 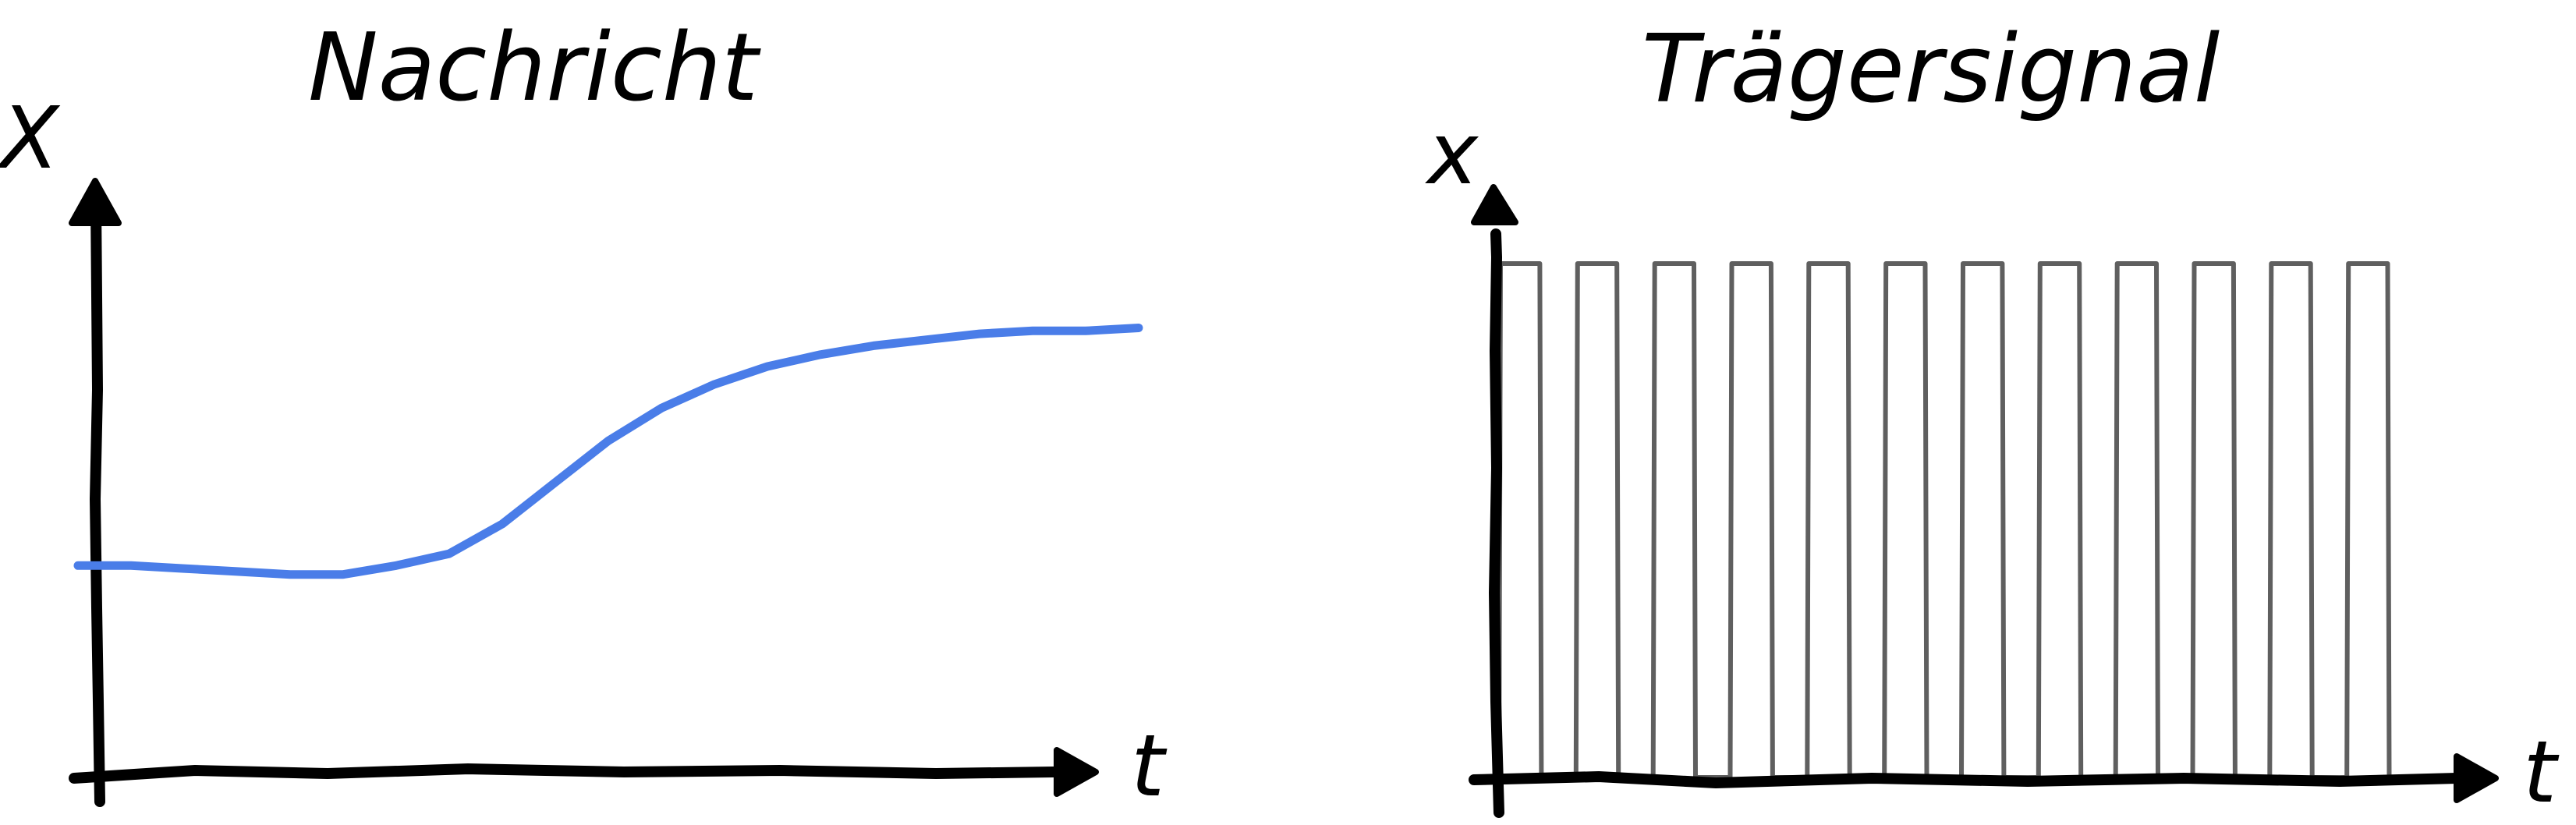 What do you see at coordinates (97, 496) in the screenshot?
I see `message-y-axis` at bounding box center [97, 496].